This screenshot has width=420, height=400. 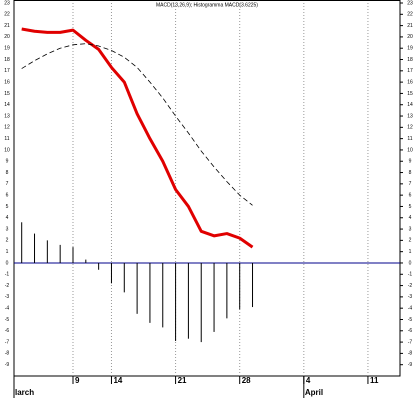 What do you see at coordinates (410, 309) in the screenshot?
I see `y2-tick-label: -4` at bounding box center [410, 309].